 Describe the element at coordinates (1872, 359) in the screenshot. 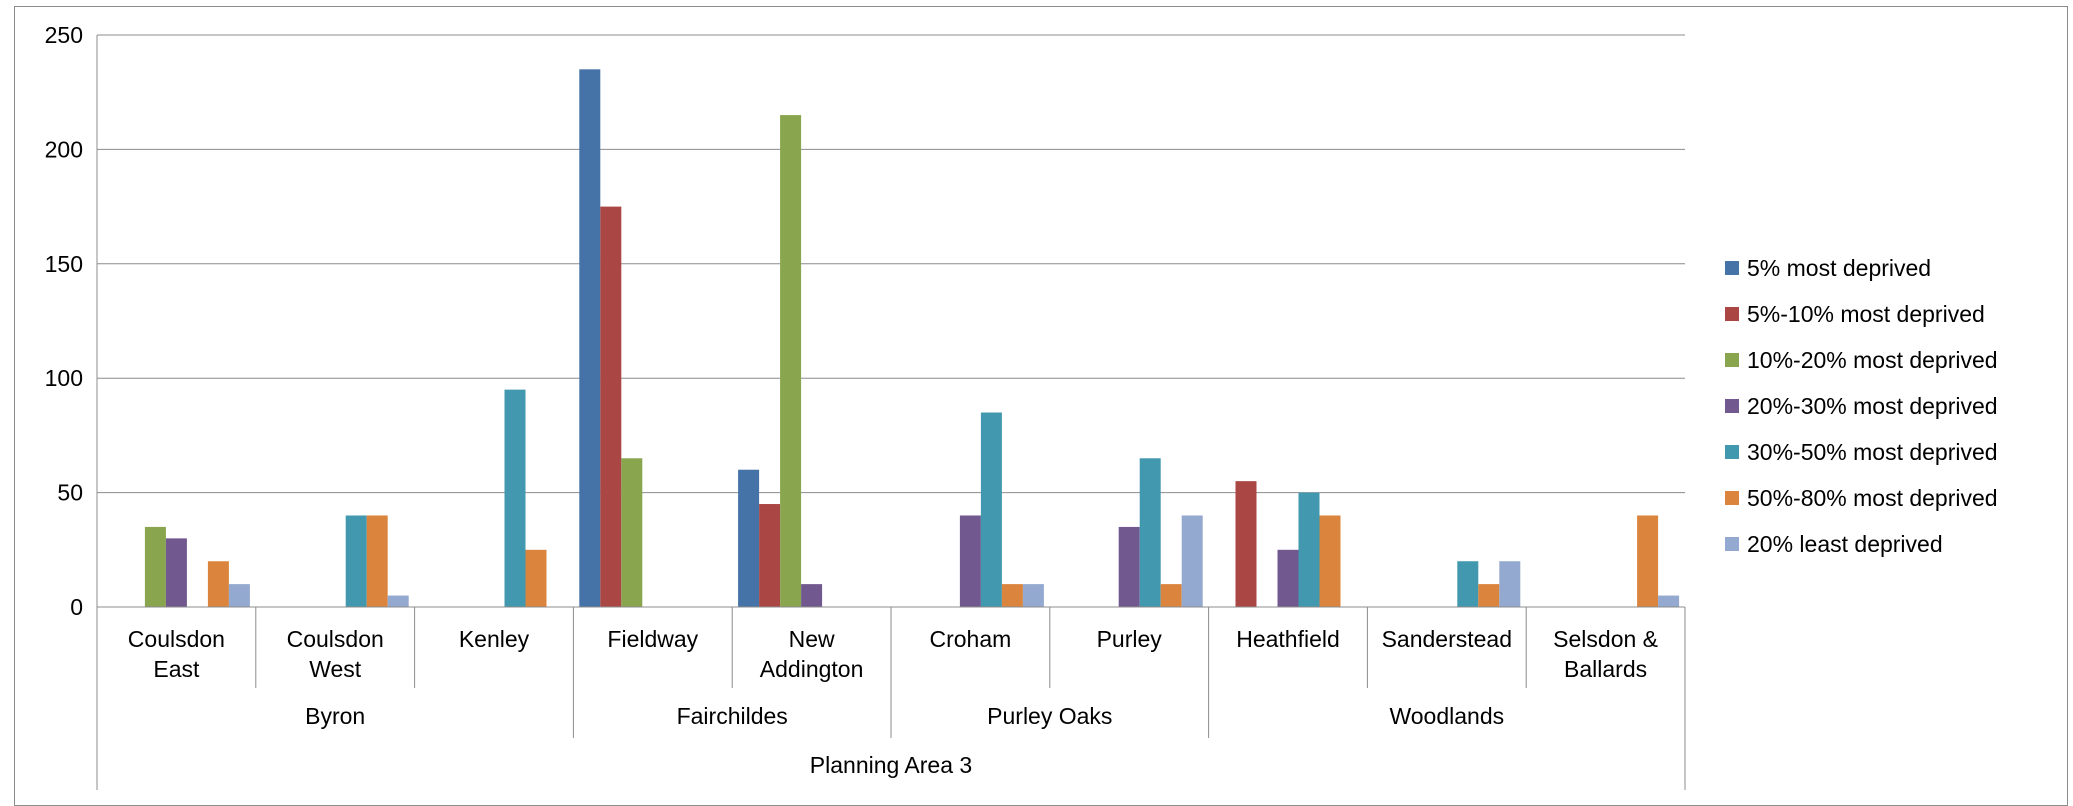

I see `legend-label: 10%-20% most deprived` at that location.